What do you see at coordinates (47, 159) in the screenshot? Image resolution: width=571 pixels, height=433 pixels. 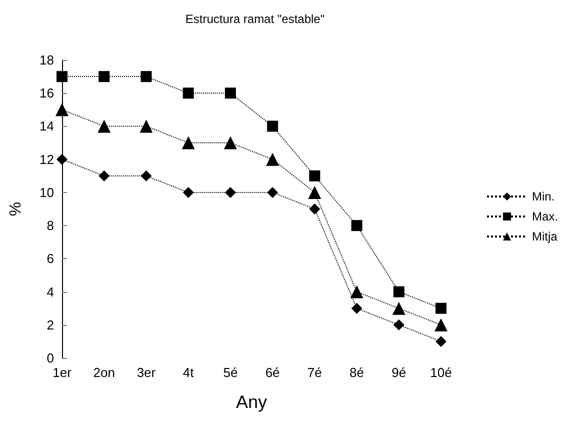 I see `y-tick-label: 12` at bounding box center [47, 159].